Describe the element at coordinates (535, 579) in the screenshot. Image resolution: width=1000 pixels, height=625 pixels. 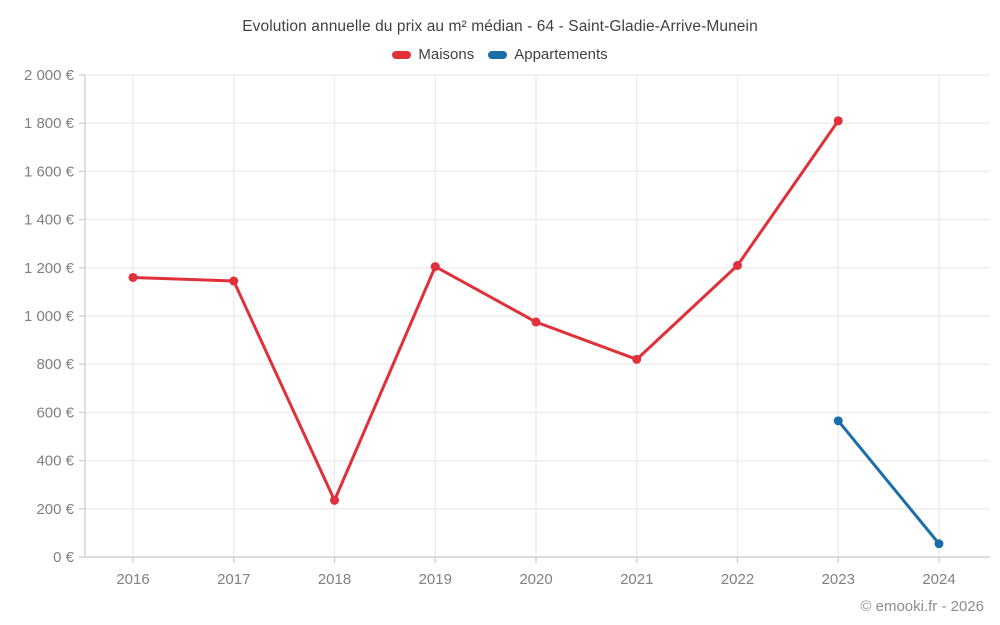
I see `x-tick-label-2020: 2020` at that location.